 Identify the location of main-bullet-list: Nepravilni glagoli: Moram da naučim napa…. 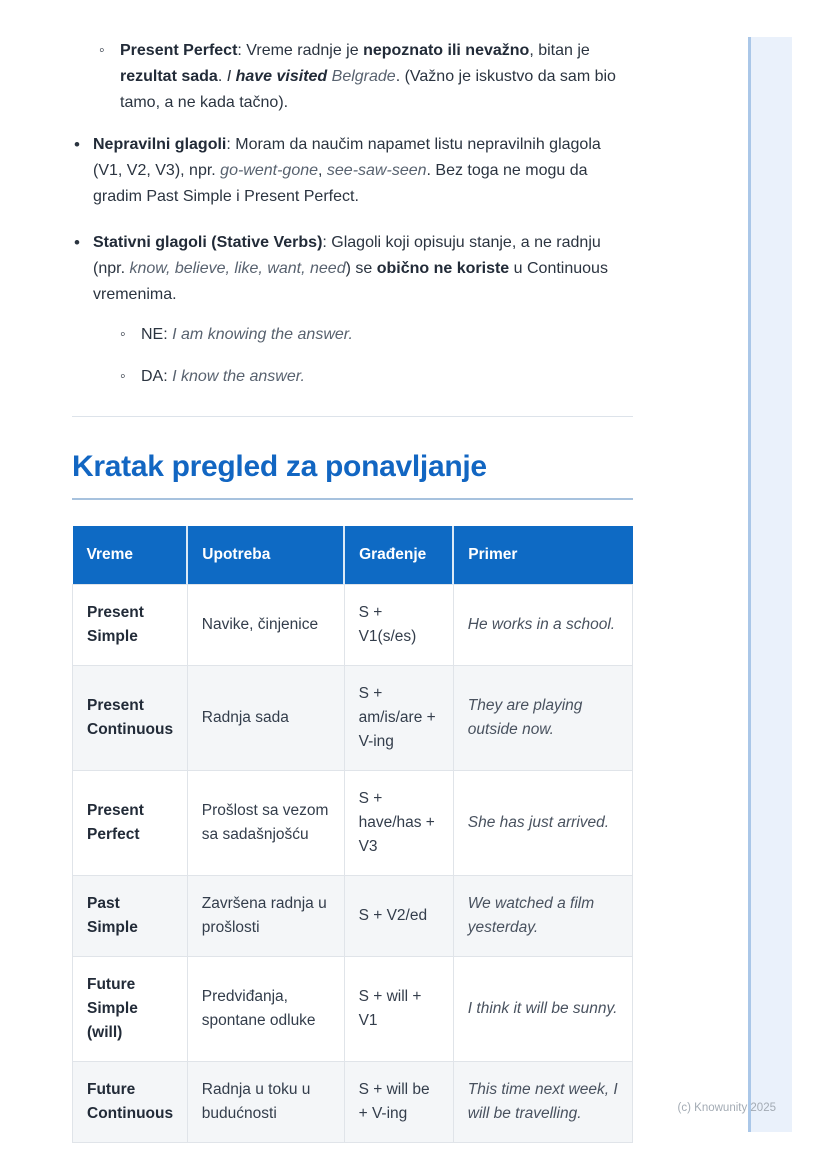
(352, 261).